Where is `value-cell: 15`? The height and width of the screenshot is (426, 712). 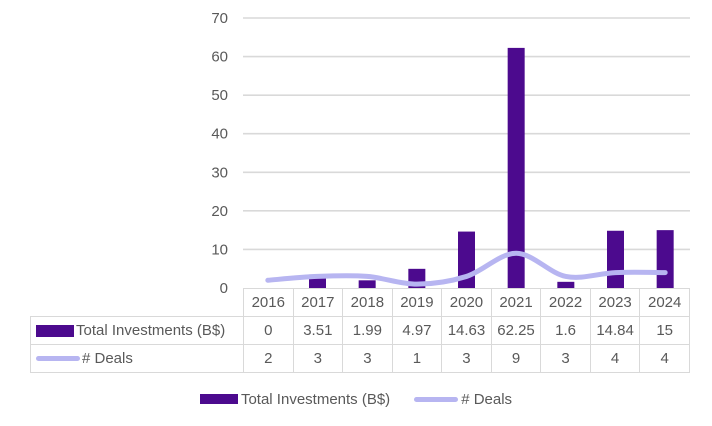
value-cell: 15 is located at coordinates (664, 330).